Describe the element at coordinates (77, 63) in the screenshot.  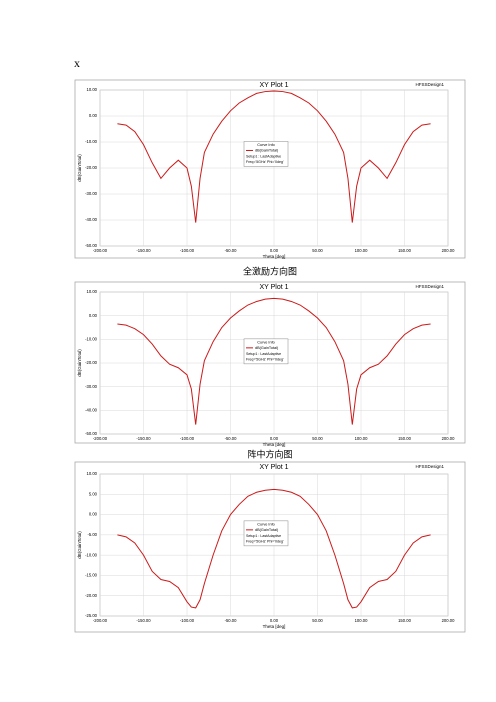
I see `heading: x` at that location.